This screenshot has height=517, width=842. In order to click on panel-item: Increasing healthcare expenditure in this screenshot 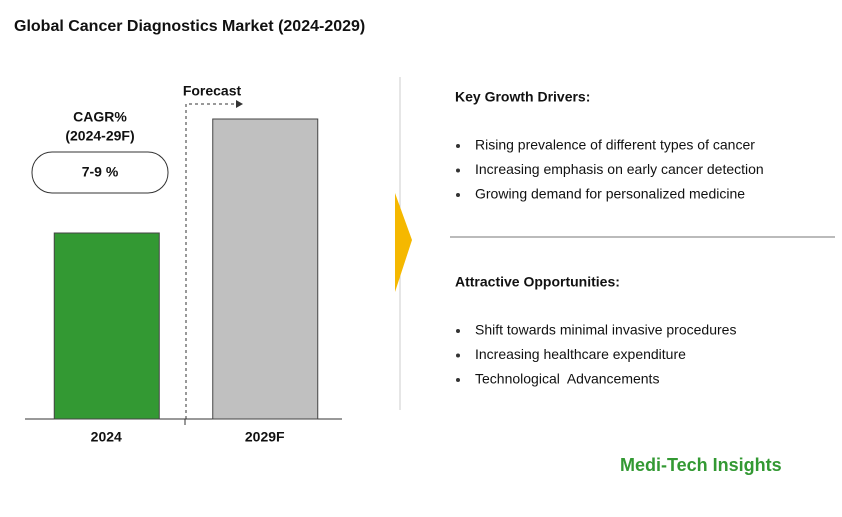, I will do `click(580, 354)`.